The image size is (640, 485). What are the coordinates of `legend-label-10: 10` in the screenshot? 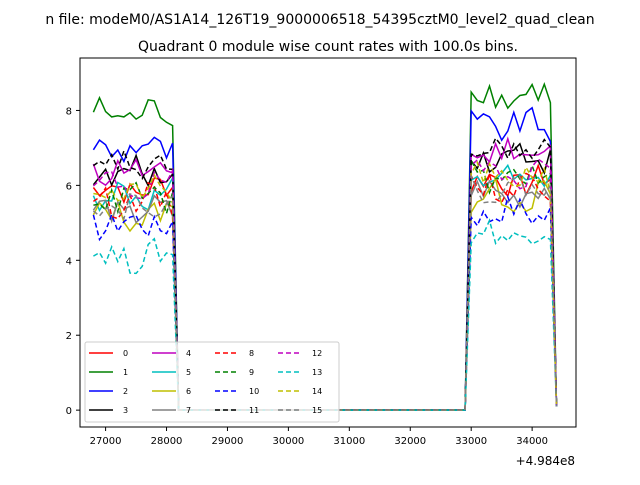 It's located at (254, 391).